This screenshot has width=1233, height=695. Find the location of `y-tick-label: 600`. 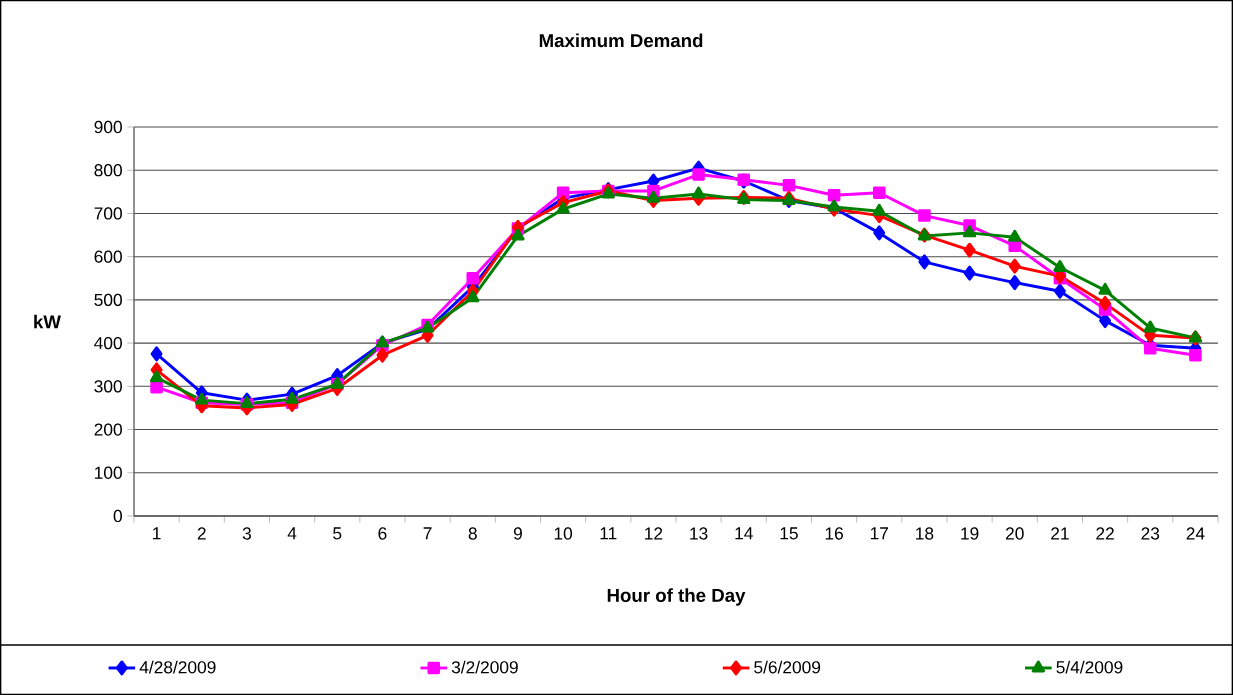

y-tick-label: 600 is located at coordinates (108, 256).